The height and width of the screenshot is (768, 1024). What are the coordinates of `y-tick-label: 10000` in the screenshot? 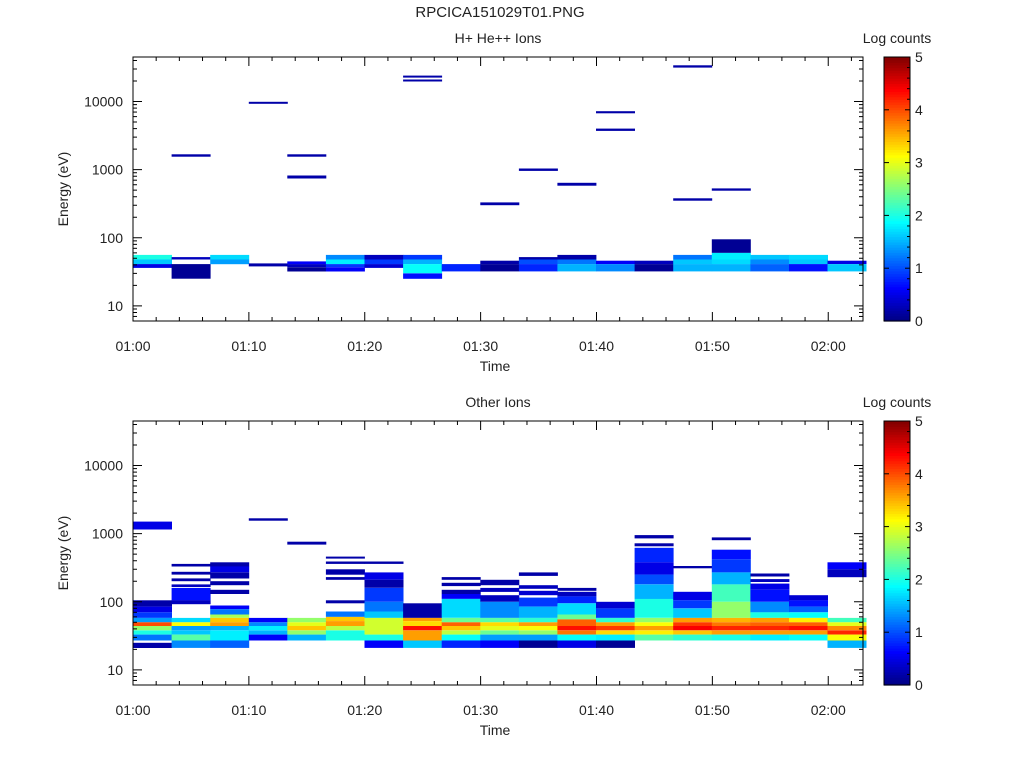 It's located at (103, 466).